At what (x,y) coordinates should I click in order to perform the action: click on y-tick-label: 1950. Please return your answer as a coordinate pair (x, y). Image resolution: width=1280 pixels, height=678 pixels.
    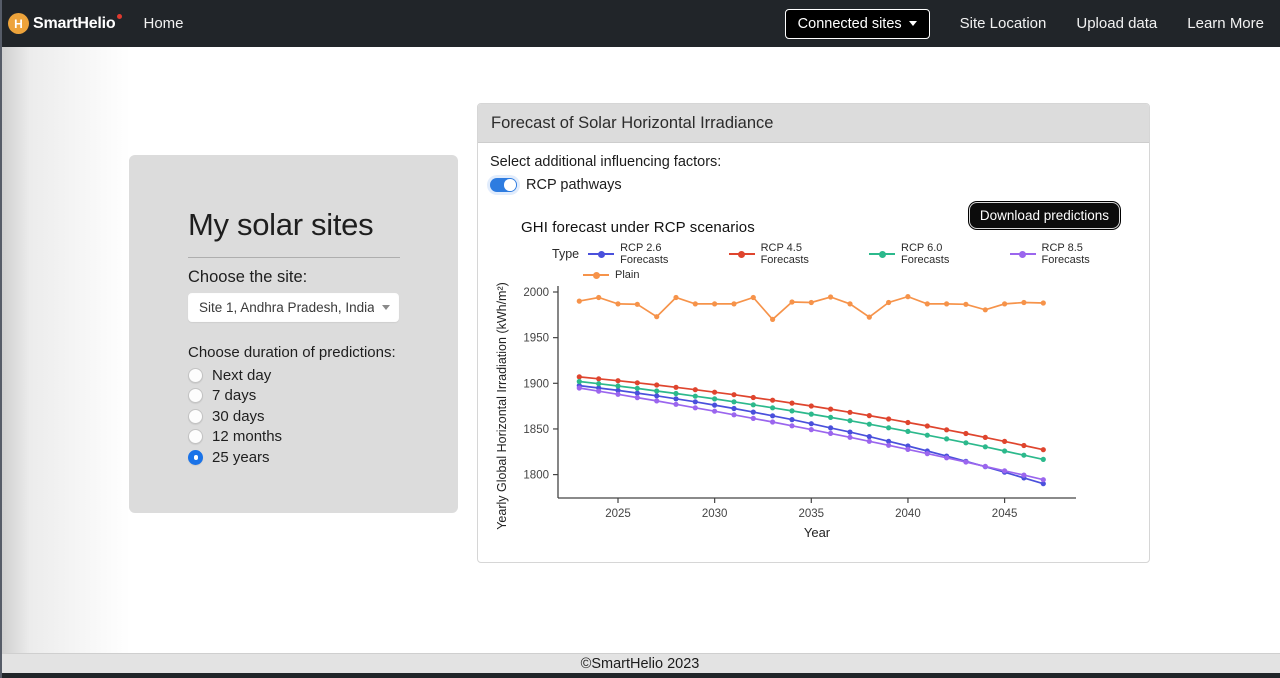
    Looking at the image, I should click on (536, 339).